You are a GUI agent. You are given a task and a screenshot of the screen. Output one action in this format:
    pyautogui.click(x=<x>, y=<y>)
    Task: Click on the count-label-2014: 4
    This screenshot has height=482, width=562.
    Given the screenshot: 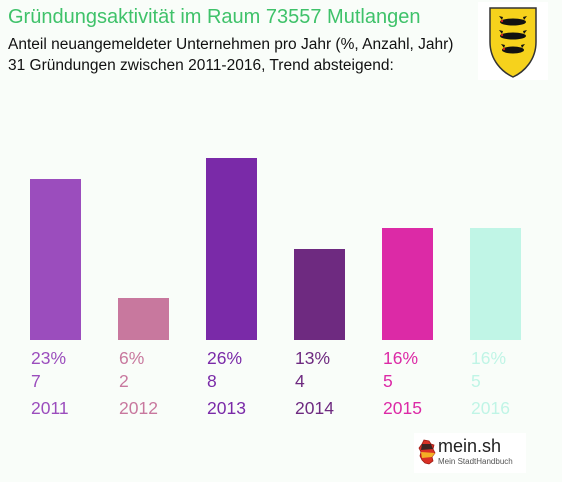 What is the action you would take?
    pyautogui.click(x=300, y=381)
    